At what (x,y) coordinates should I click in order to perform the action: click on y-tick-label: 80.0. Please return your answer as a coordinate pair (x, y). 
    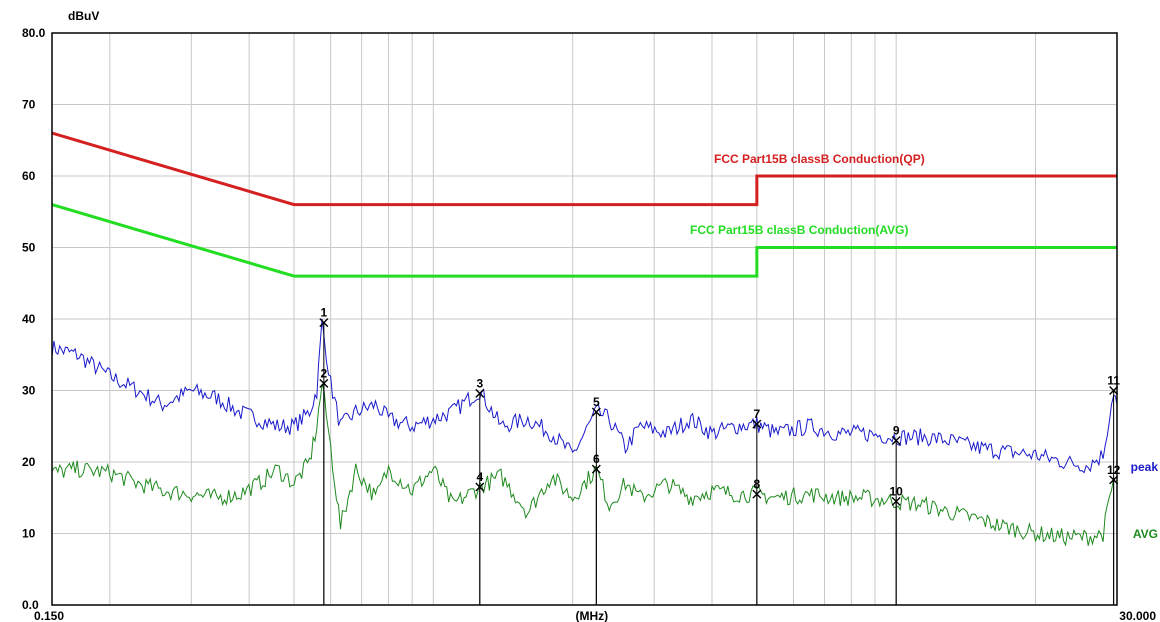
    Looking at the image, I should click on (34, 33).